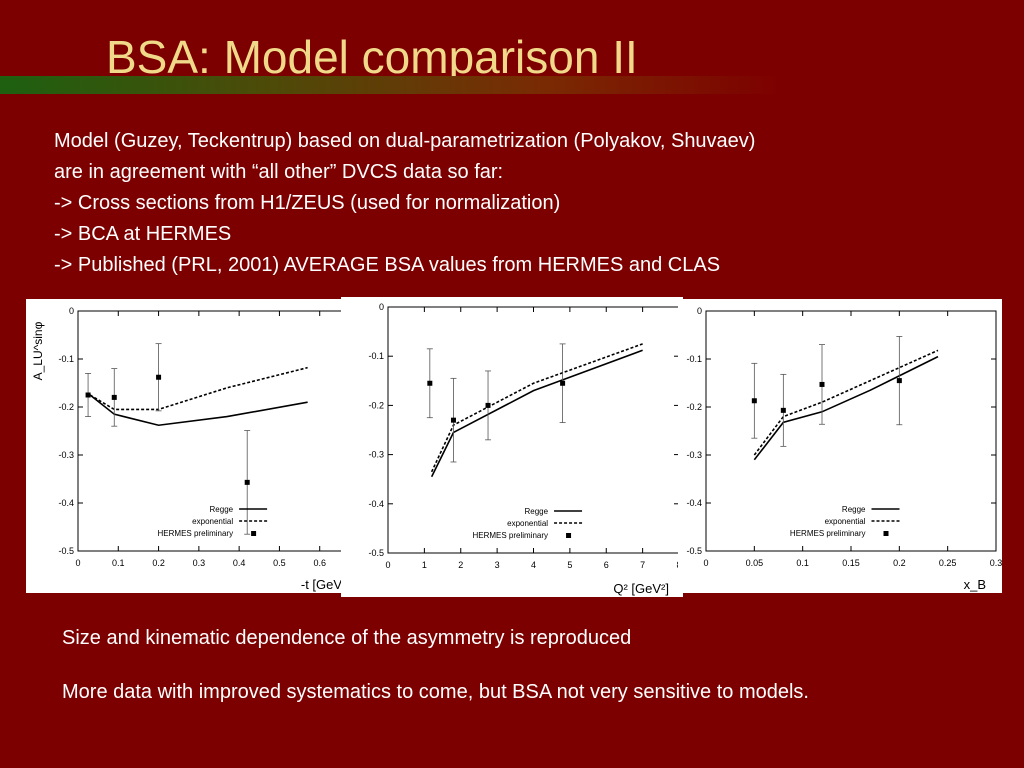 The image size is (1024, 768). Describe the element at coordinates (948, 563) in the screenshot. I see `x-tick-label: 0.25` at that location.